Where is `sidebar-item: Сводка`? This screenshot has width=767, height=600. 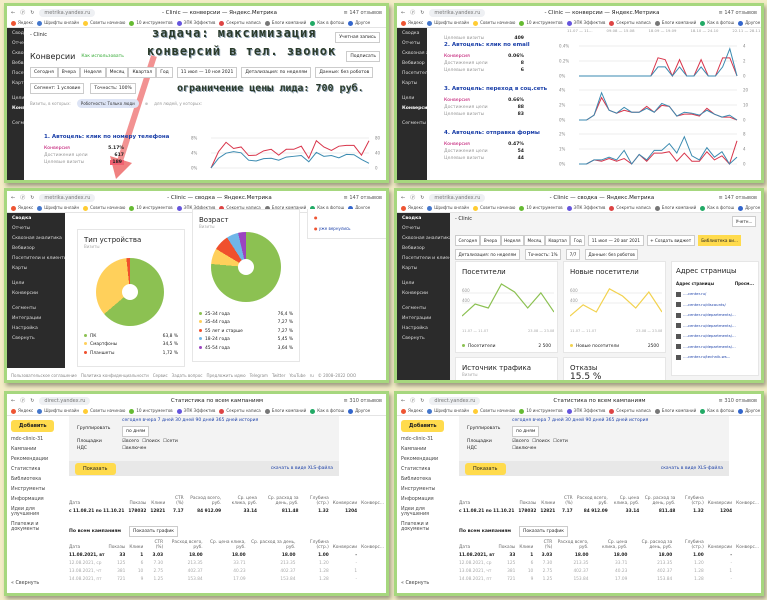
sidebar-item: Сводка is located at coordinates (22, 218).